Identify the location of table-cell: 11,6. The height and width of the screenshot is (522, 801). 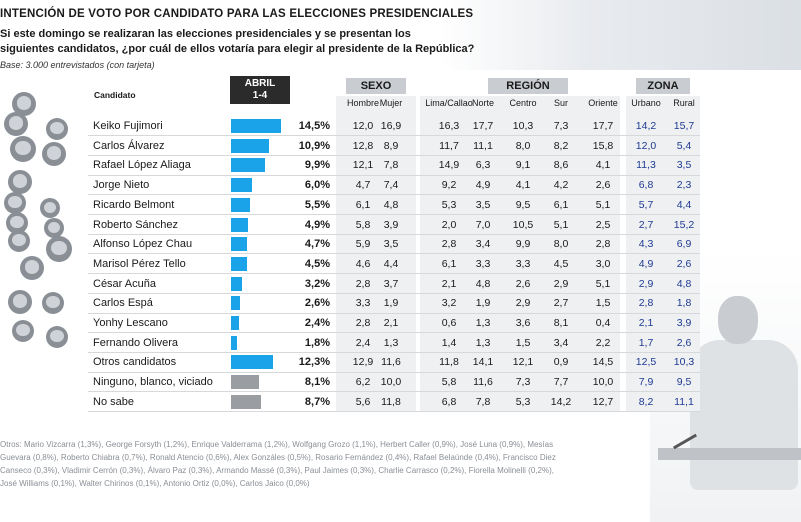
(483, 382).